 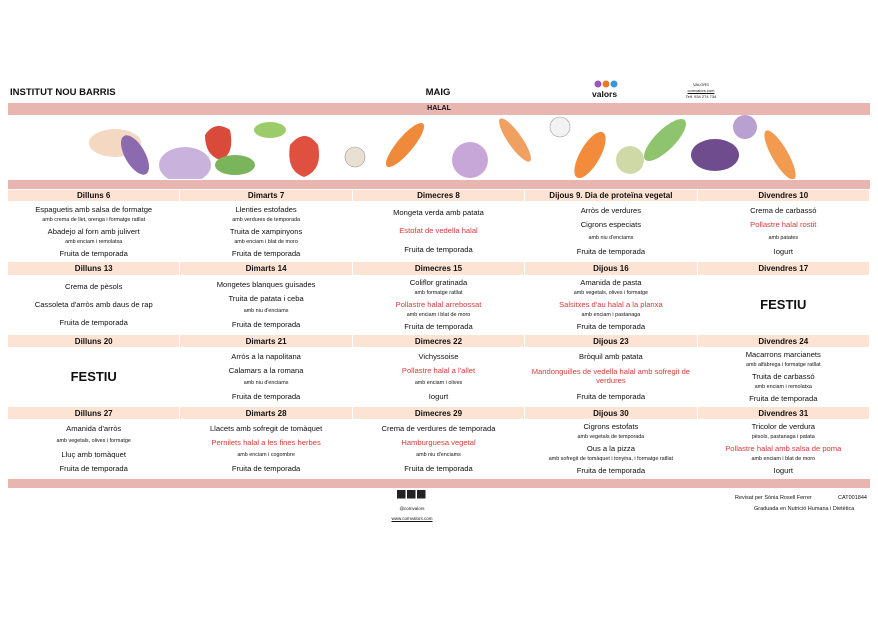 What do you see at coordinates (438, 212) in the screenshot?
I see `menu-item: Mongeta verda amb patata` at bounding box center [438, 212].